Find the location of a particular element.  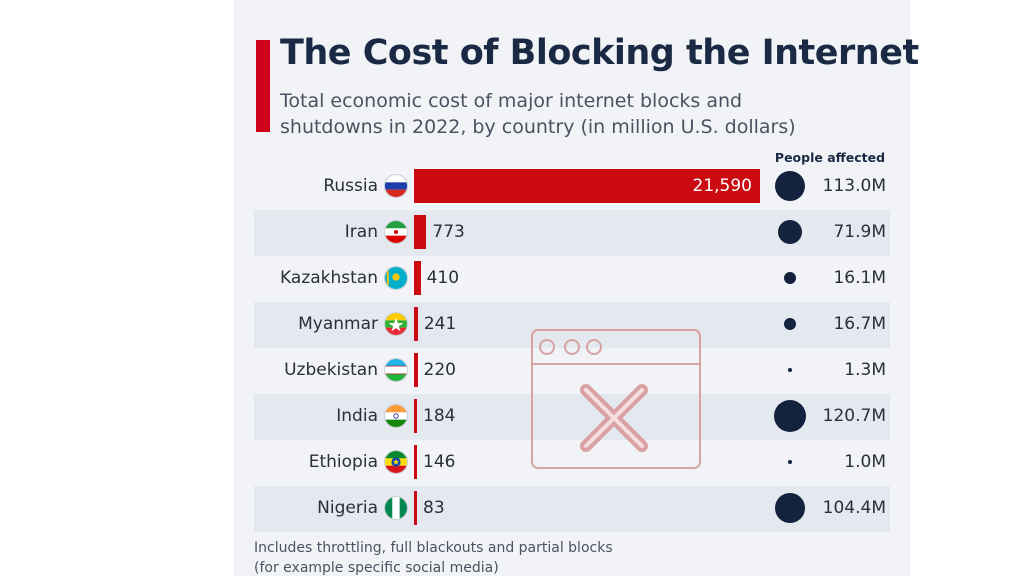

cost-value-label: 184 is located at coordinates (439, 416).